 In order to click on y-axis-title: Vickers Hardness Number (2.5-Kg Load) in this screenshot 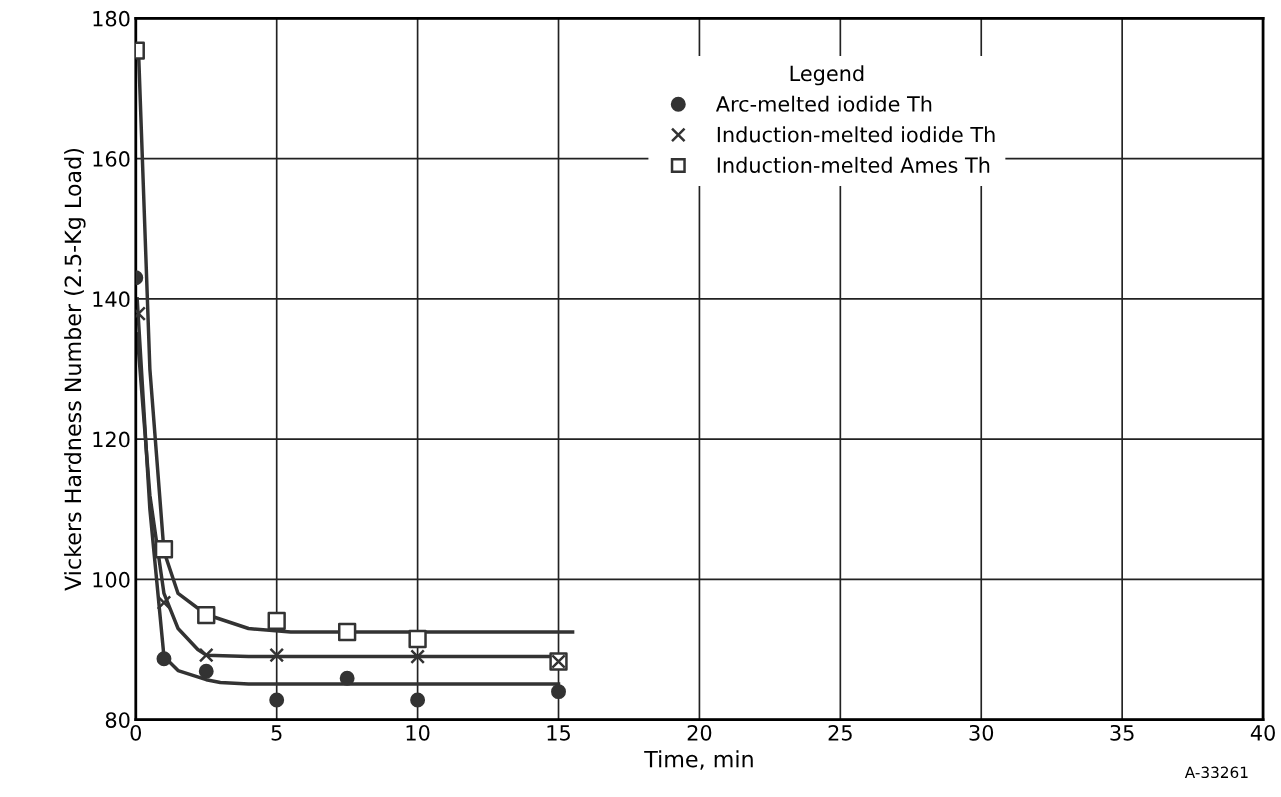, I will do `click(75, 370)`.